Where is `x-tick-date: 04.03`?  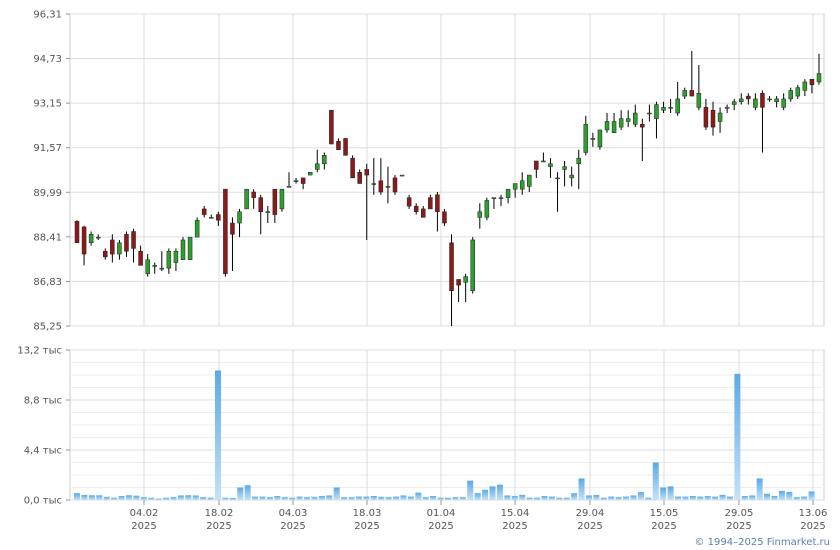 x-tick-date: 04.03 is located at coordinates (293, 513).